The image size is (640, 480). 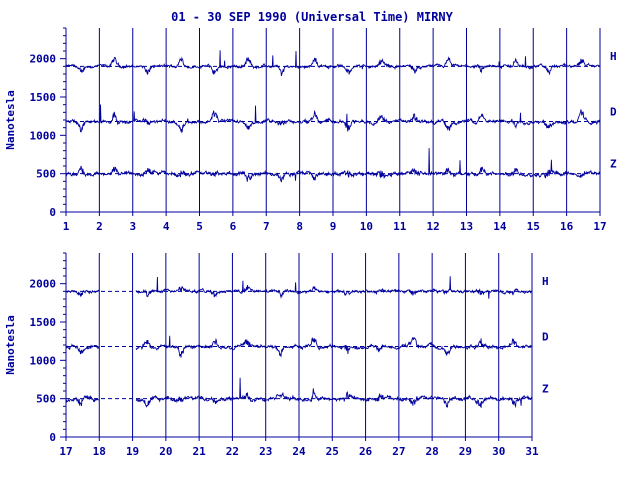 What do you see at coordinates (498, 451) in the screenshot?
I see `x-tick-label: 30` at bounding box center [498, 451].